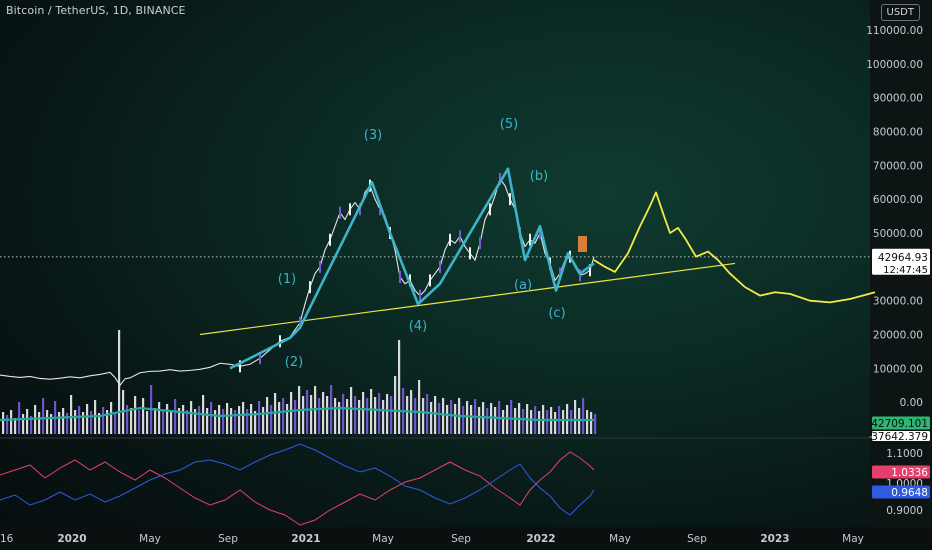 The image size is (932, 550). Describe the element at coordinates (900, 12) in the screenshot. I see `currency-button: USDT` at that location.